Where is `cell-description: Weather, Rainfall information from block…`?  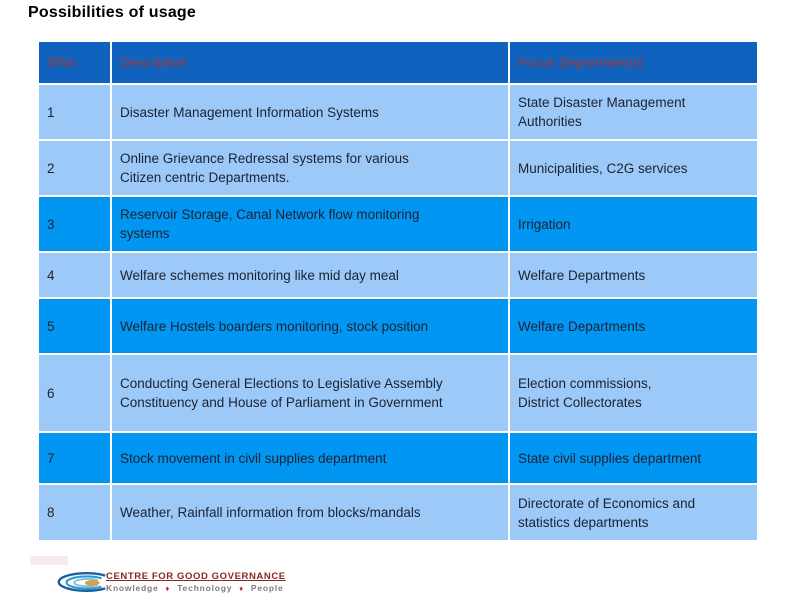 cell-description: Weather, Rainfall information from block… is located at coordinates (310, 512).